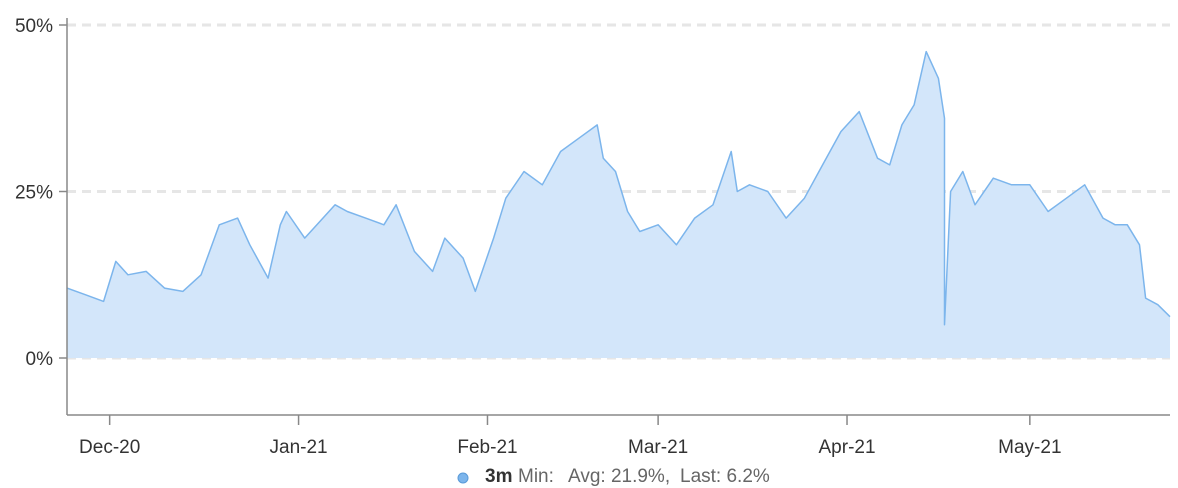 The height and width of the screenshot is (488, 1178). What do you see at coordinates (570, 447) in the screenshot?
I see `x-tick-labels: Dec-20 Jan-21 Feb-21 Mar-21 Apr-21 May-21` at bounding box center [570, 447].